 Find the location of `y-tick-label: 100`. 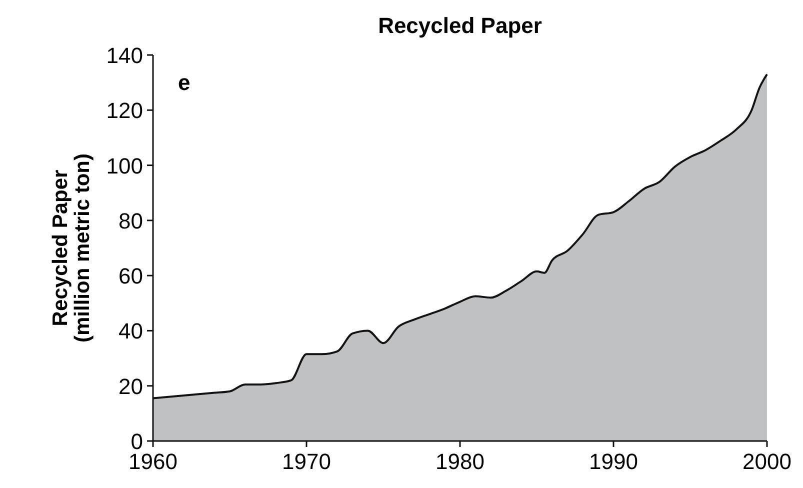

y-tick-label: 100 is located at coordinates (124, 165).